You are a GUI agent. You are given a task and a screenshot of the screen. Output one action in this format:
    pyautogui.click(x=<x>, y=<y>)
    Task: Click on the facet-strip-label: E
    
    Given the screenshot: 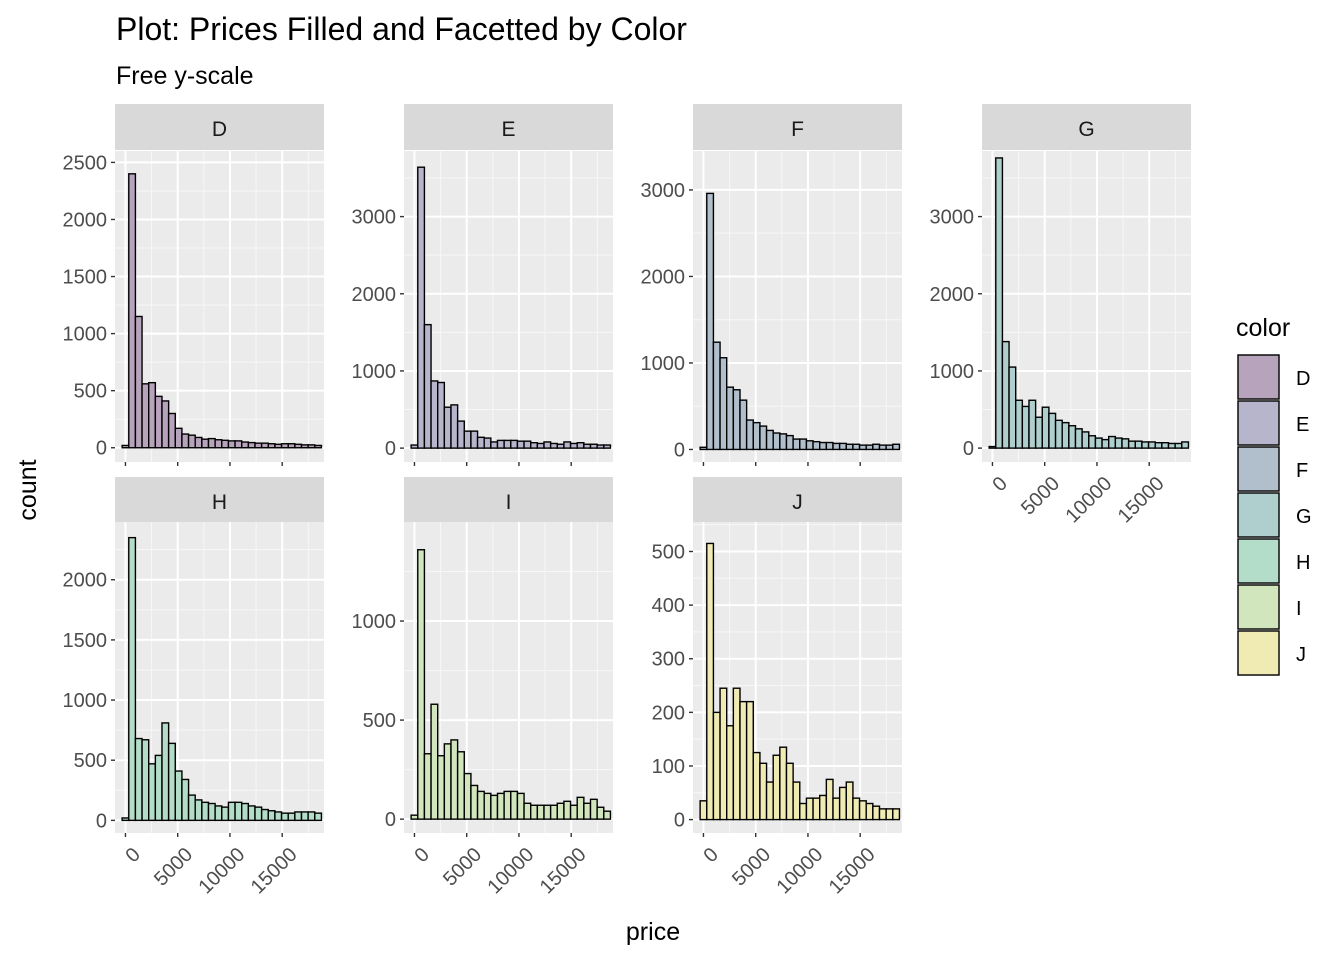 What is the action you would take?
    pyautogui.click(x=508, y=129)
    